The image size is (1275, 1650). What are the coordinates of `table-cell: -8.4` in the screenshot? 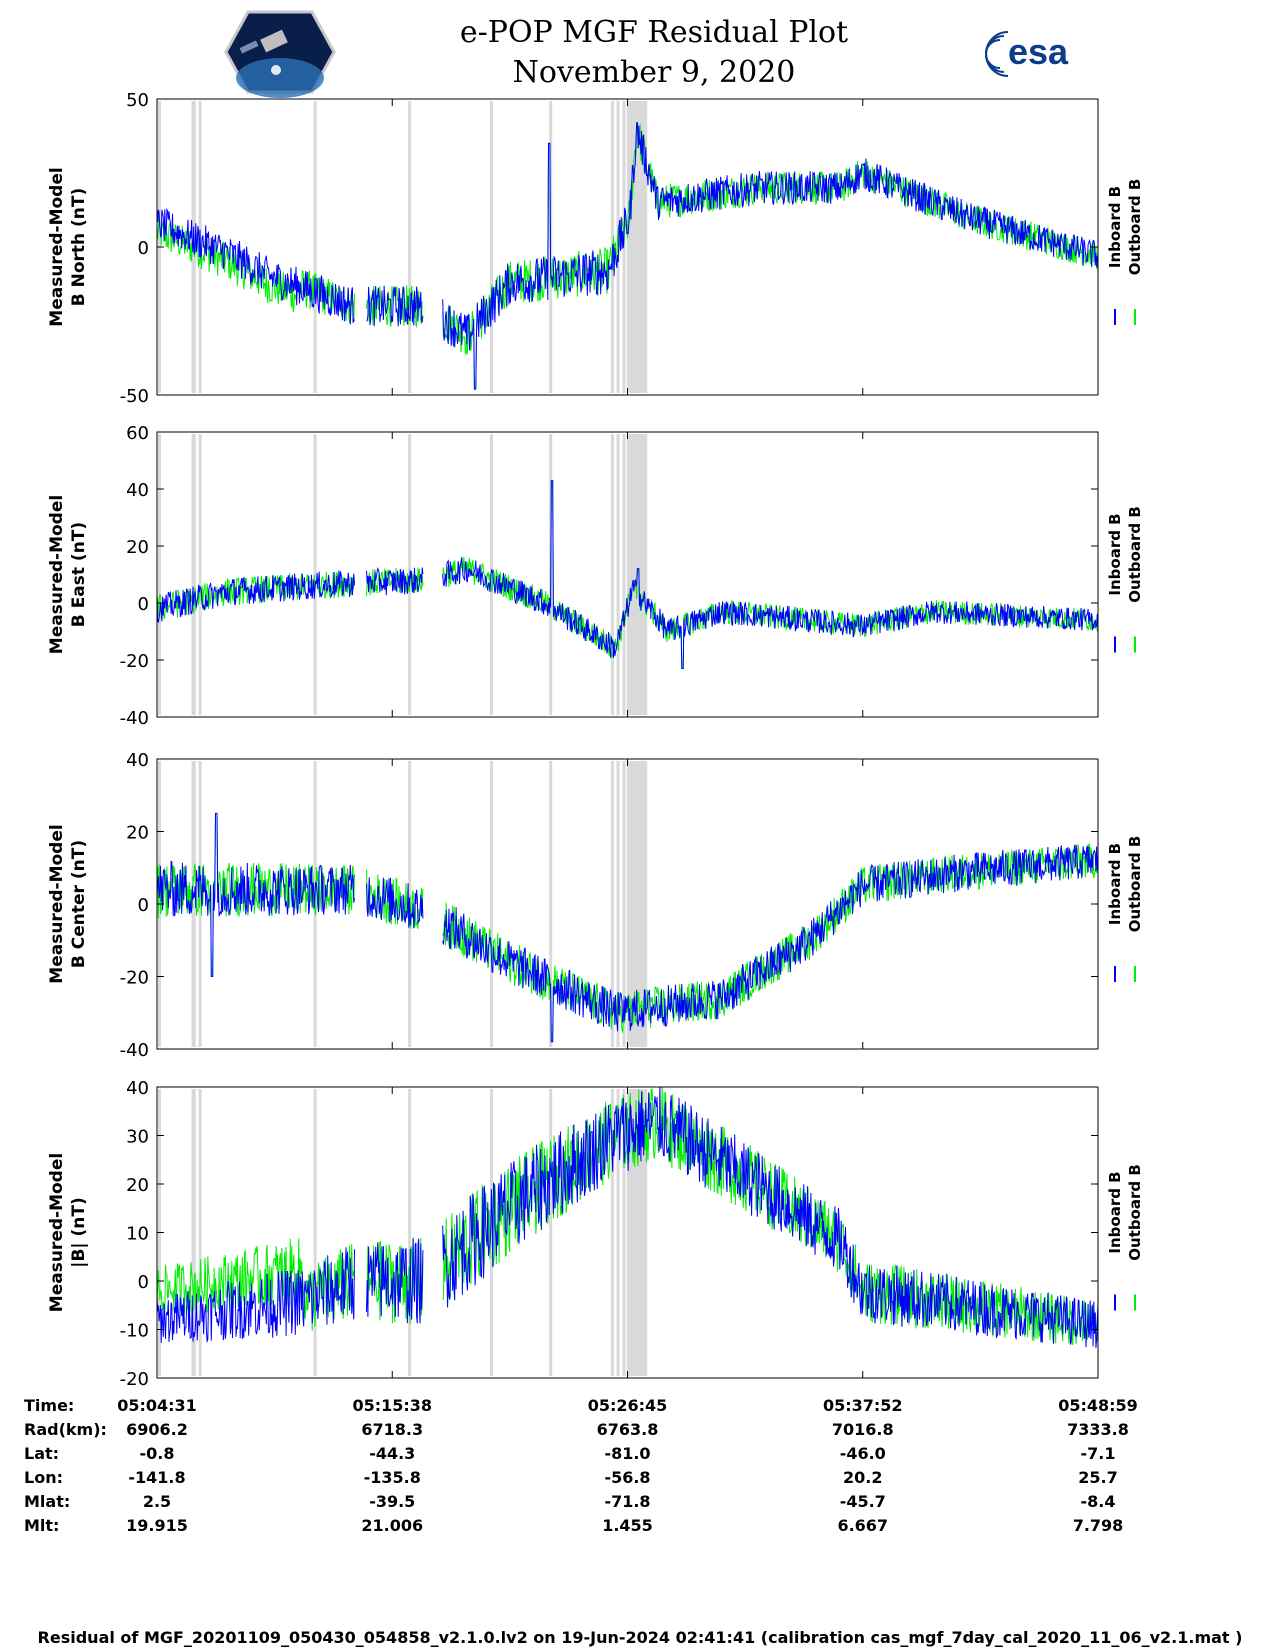 It's located at (1098, 1501).